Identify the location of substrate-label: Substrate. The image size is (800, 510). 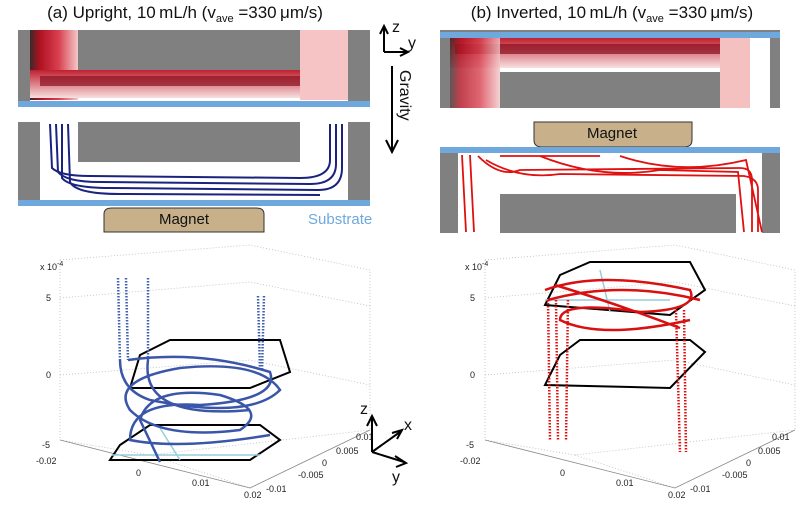
(340, 219).